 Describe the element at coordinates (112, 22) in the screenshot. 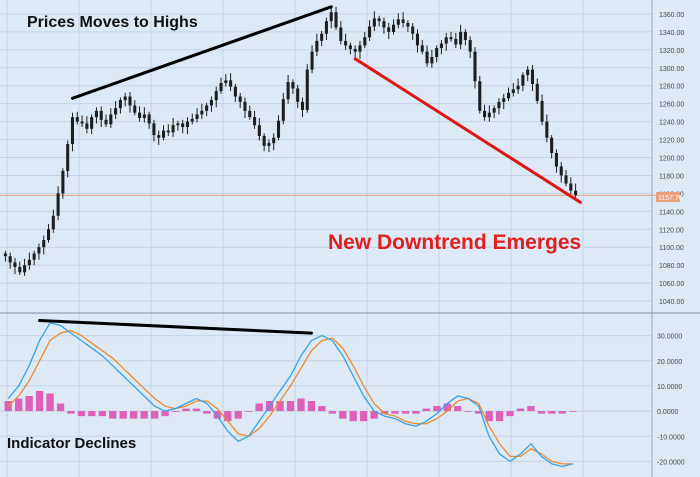

I see `annotation-prices-moves-to-highs: Prices Moves to Highs` at that location.